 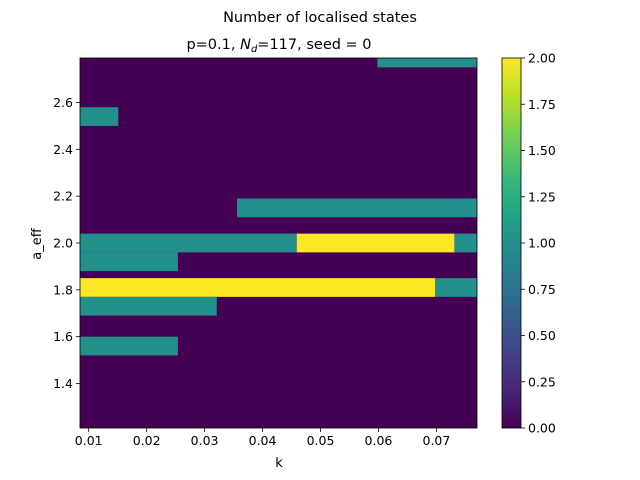 What do you see at coordinates (147, 440) in the screenshot?
I see `x-tick-label: 0.02` at bounding box center [147, 440].